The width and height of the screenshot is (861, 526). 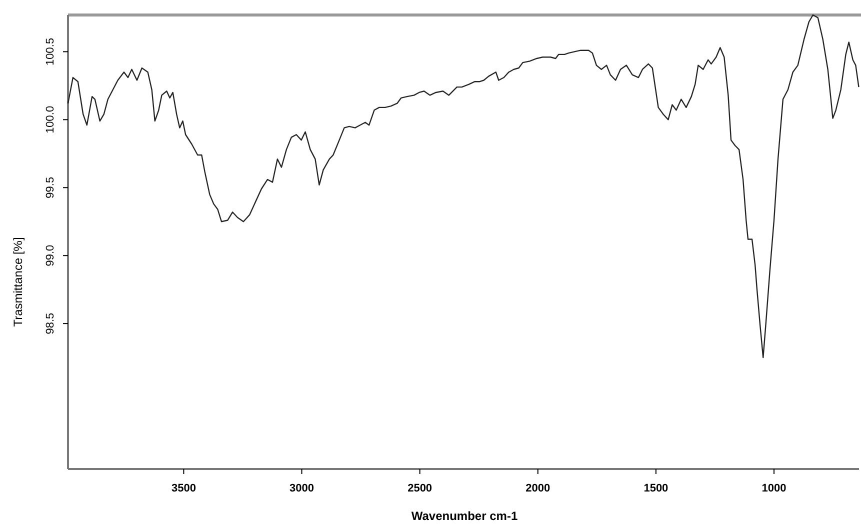 I want to click on y-tick-label: 99.5, so click(x=50, y=187).